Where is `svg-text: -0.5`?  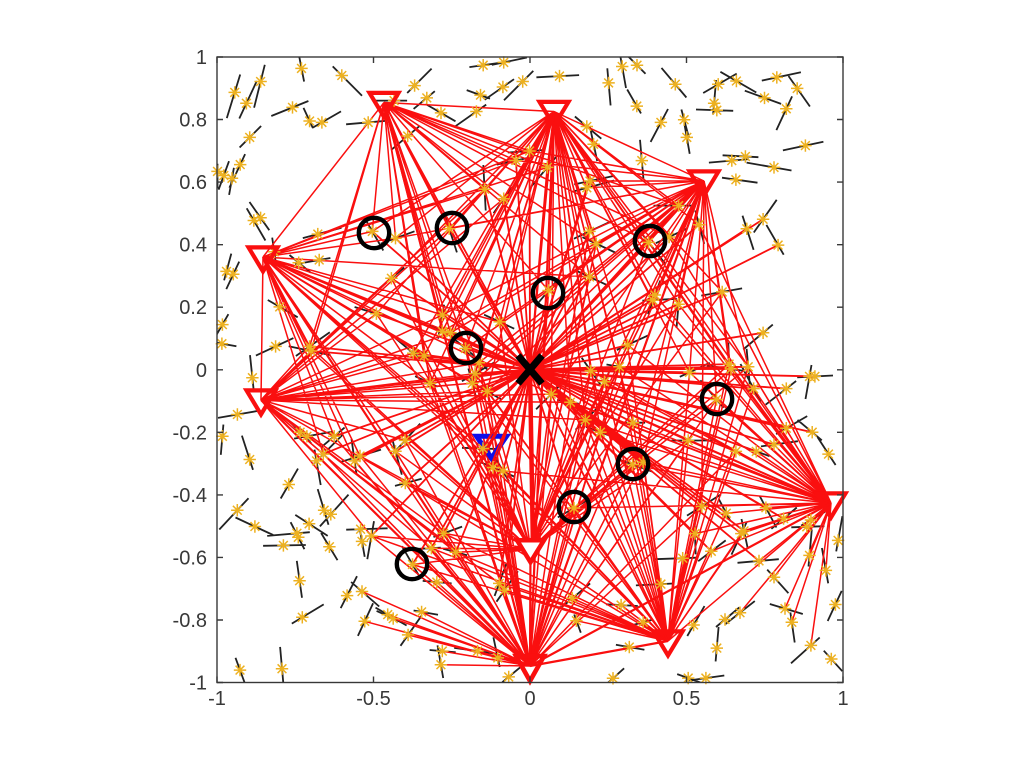
svg-text: -0.5 is located at coordinates (373, 699).